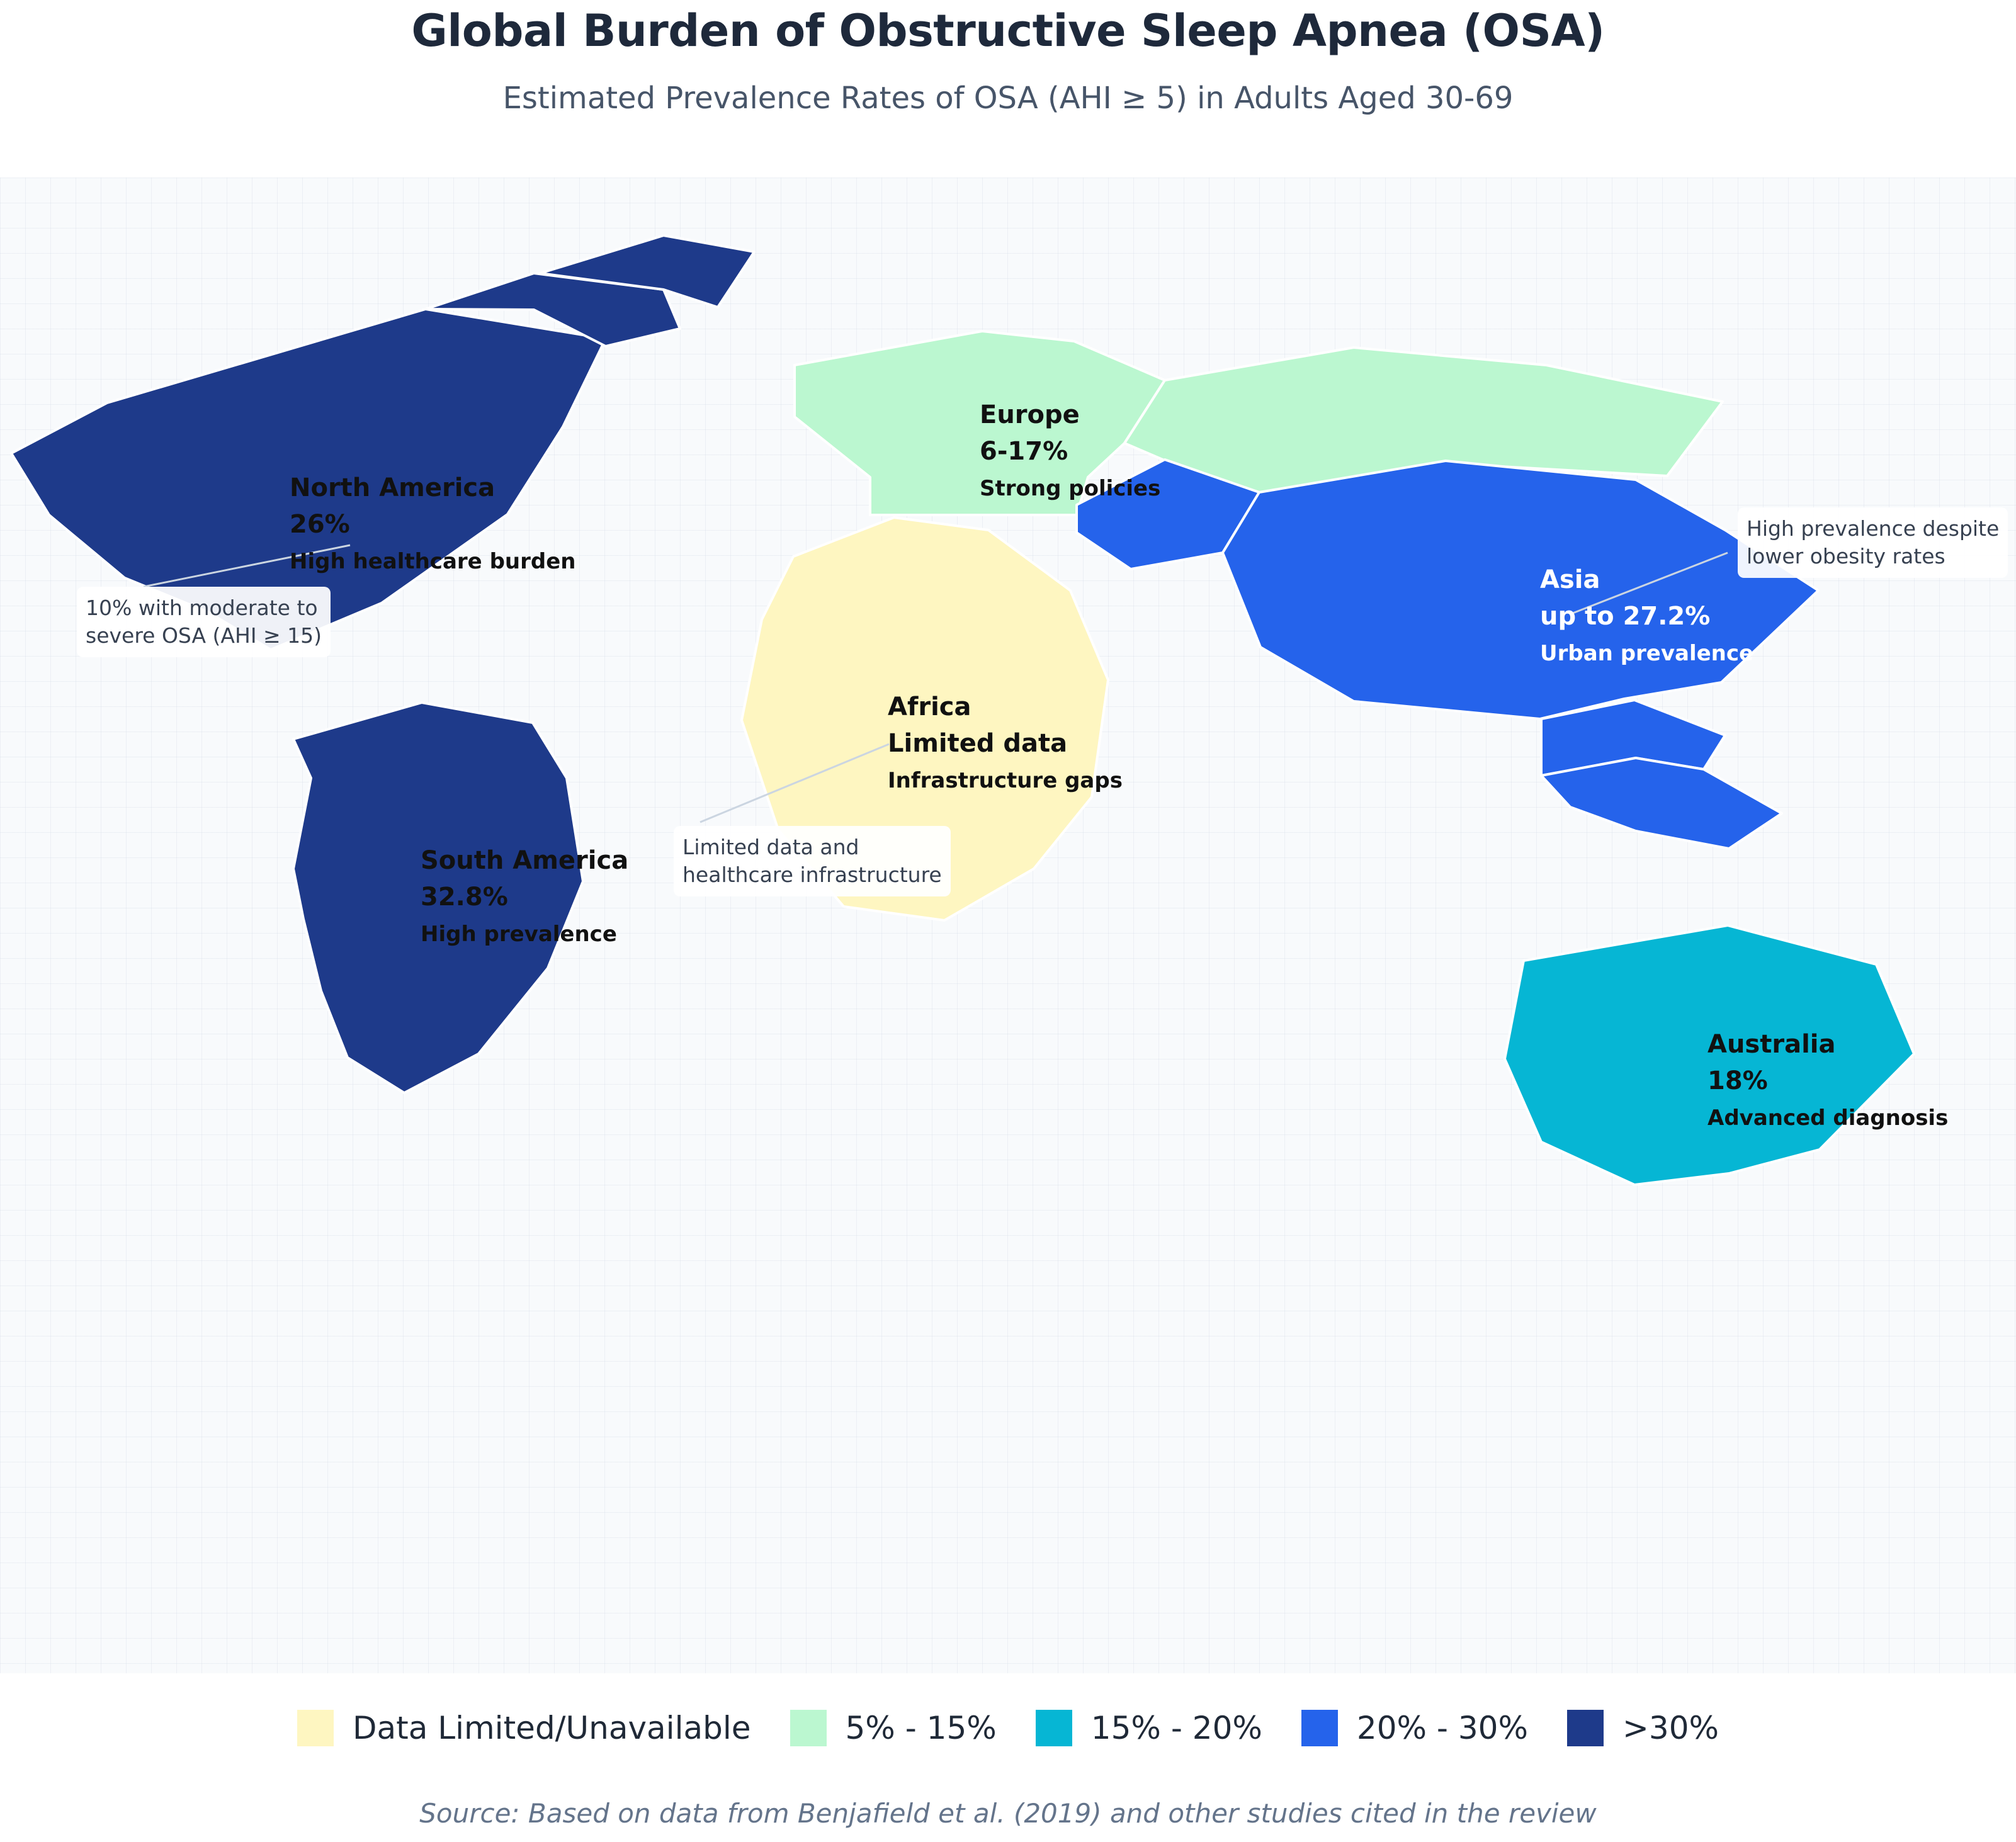  Describe the element at coordinates (202, 608) in the screenshot. I see `callout-line: 10% with moderate to` at that location.